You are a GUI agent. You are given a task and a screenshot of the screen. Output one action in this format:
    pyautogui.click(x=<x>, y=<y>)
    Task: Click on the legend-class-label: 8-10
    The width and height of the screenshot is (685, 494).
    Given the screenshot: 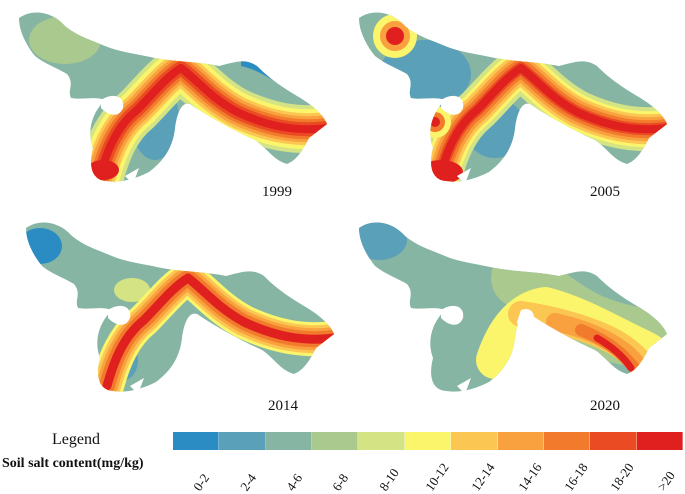 What is the action you would take?
    pyautogui.click(x=388, y=479)
    